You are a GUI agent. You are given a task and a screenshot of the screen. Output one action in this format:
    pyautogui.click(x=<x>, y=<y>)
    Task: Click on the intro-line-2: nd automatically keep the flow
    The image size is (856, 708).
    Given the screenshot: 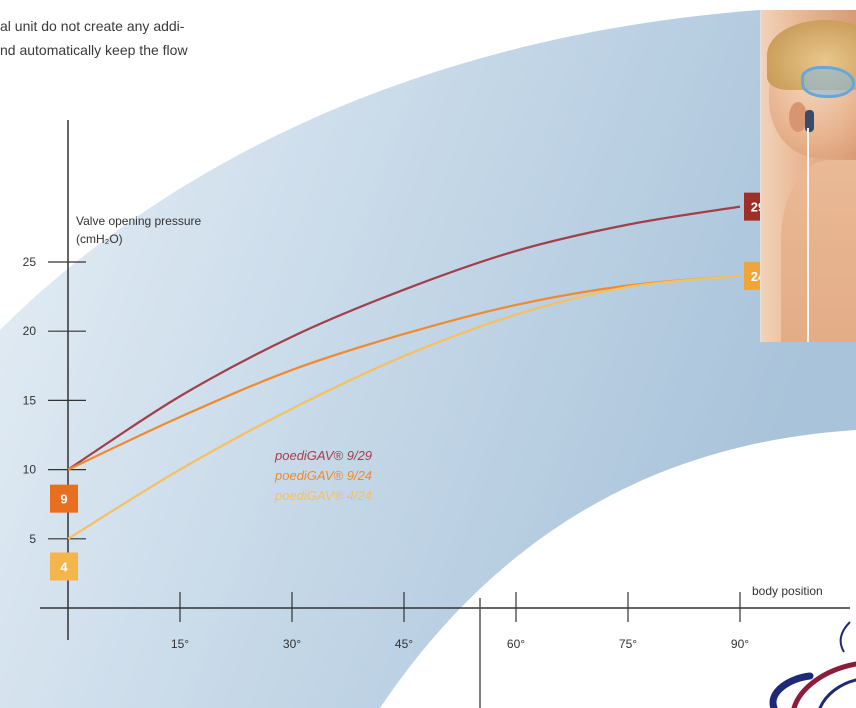 What is the action you would take?
    pyautogui.click(x=94, y=50)
    